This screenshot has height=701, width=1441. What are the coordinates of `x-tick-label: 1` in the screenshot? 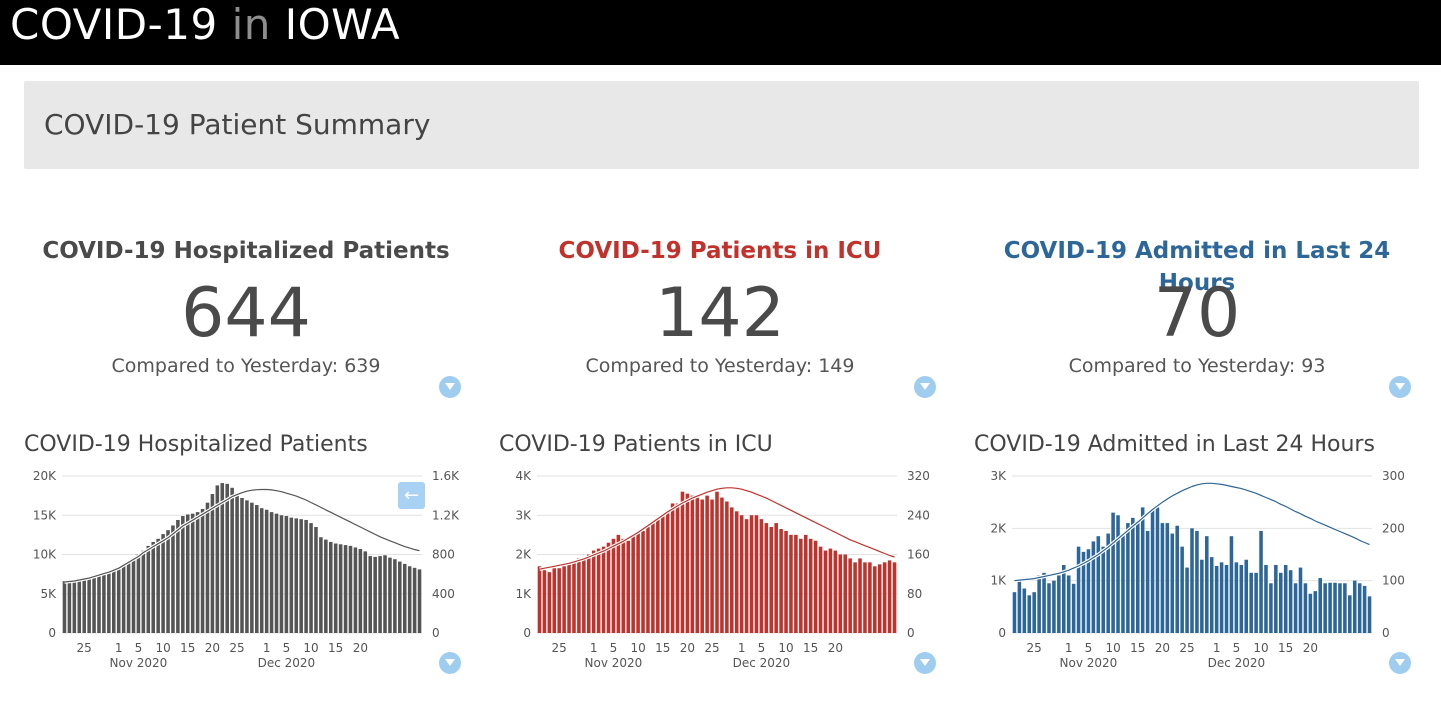 It's located at (1217, 648).